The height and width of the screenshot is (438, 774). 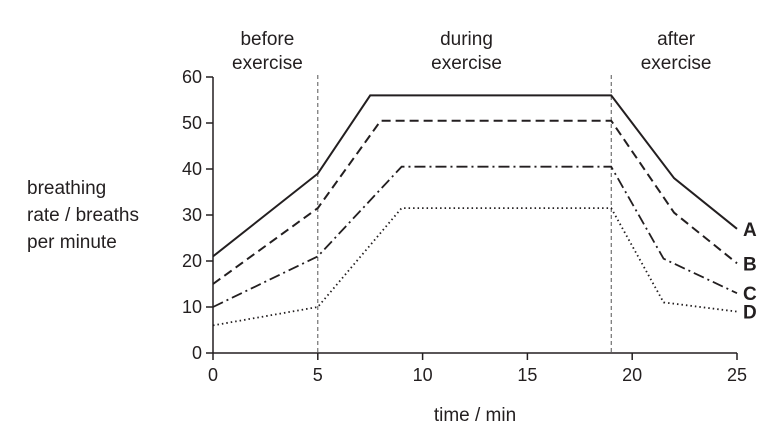 I want to click on y-tick-label: 50, so click(x=192, y=123).